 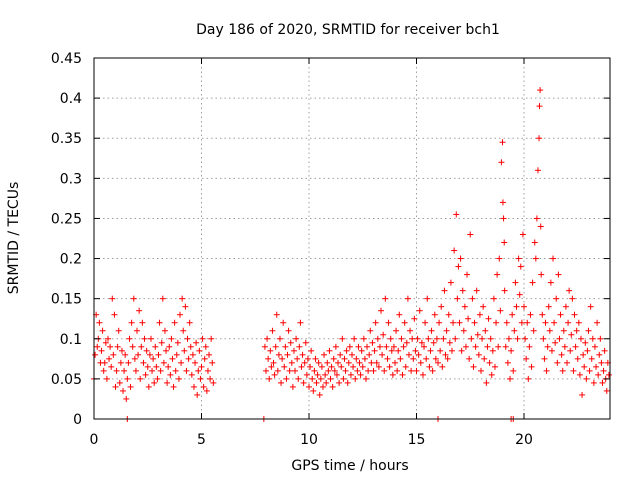 I want to click on x-tick-label: 20, so click(x=524, y=440).